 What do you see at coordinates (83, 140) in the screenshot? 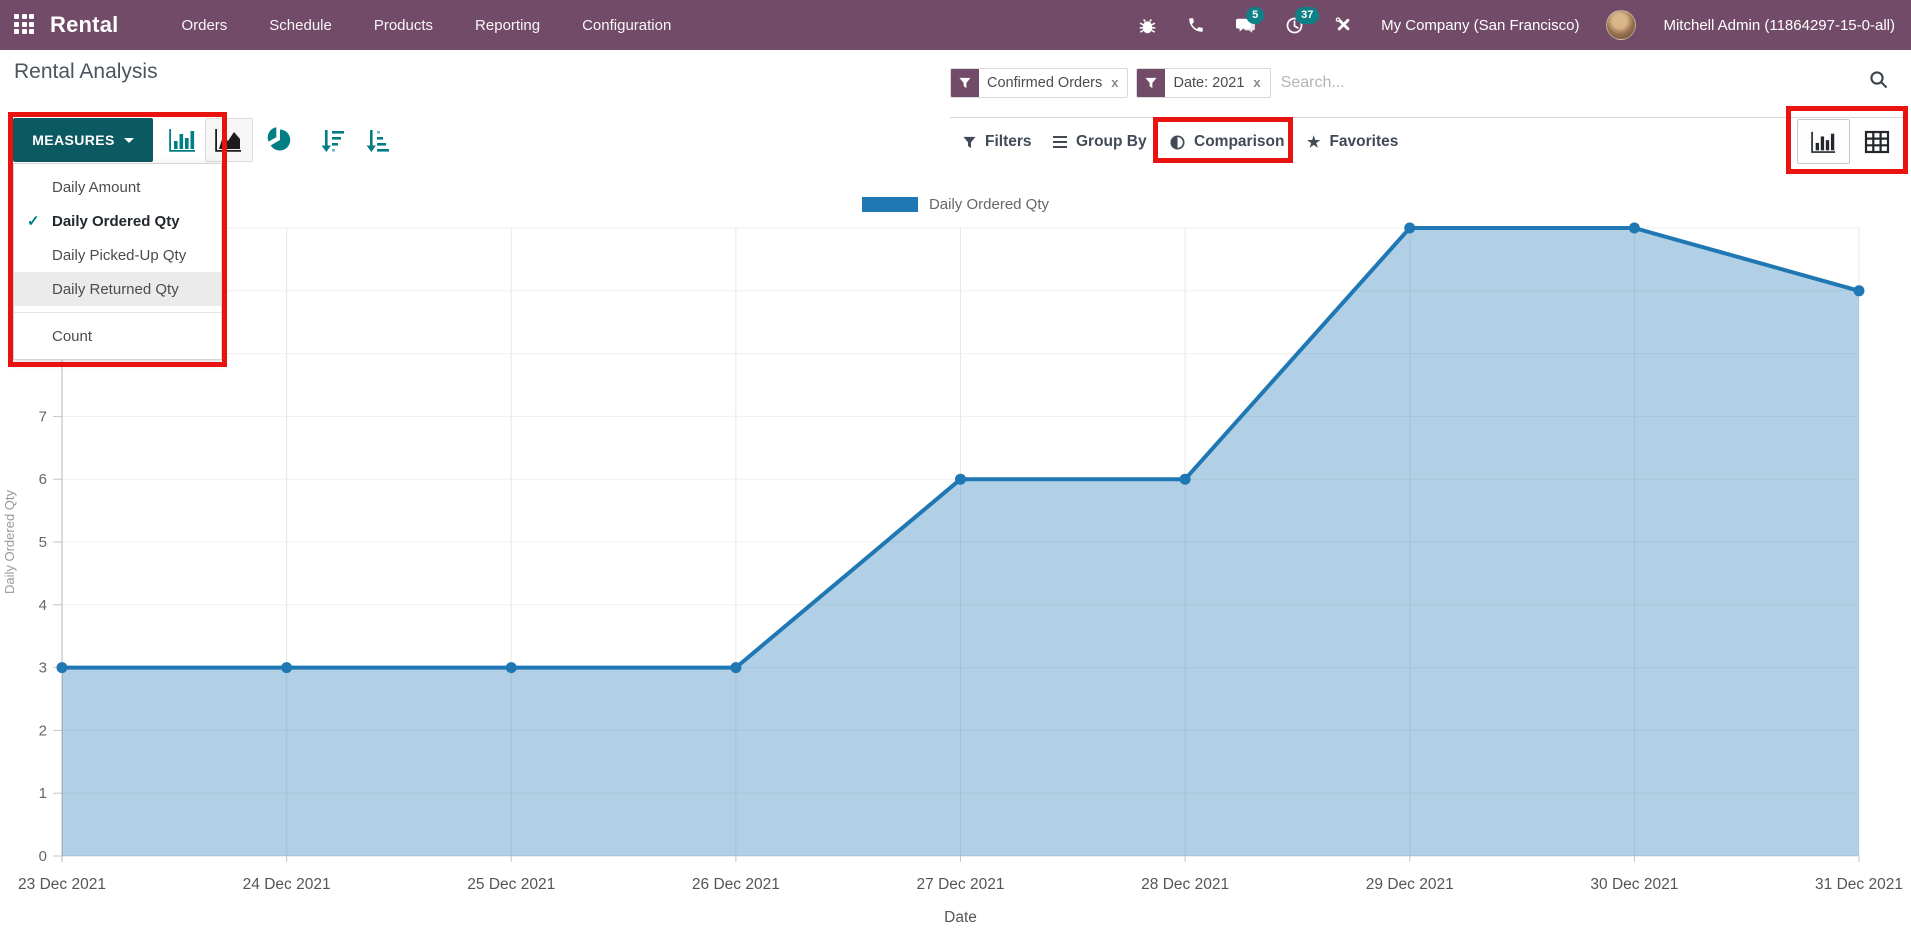
I see `measures-button: MEASURES` at bounding box center [83, 140].